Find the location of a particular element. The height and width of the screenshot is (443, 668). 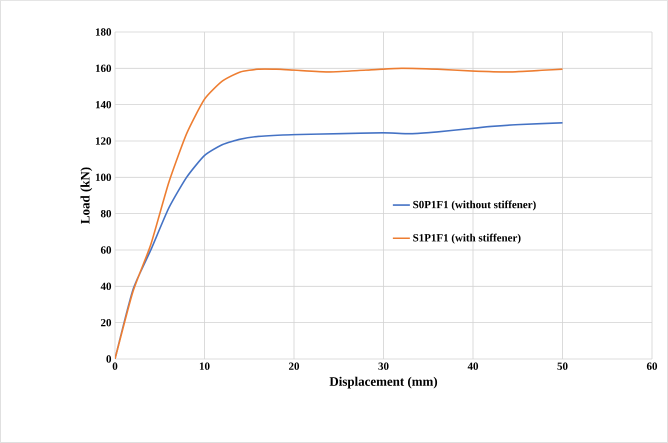

y-axis-title: Load (kN) is located at coordinates (86, 195).